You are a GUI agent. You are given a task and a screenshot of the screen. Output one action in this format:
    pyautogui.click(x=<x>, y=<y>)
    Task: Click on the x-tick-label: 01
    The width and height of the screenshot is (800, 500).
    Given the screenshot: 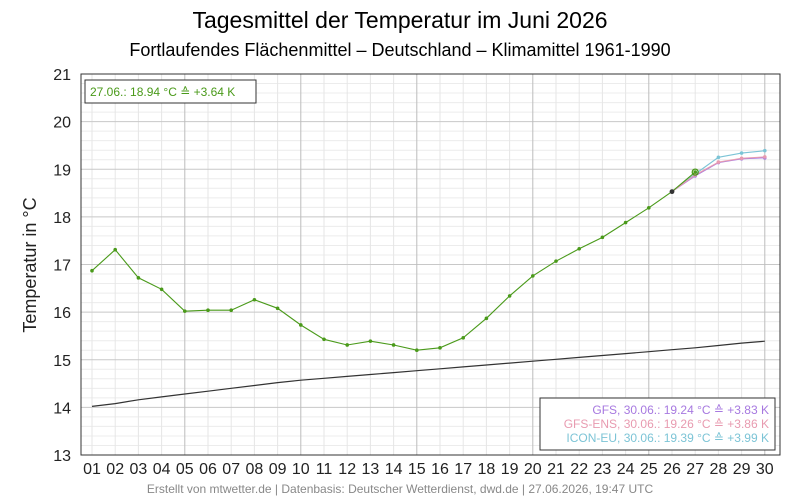 What is the action you would take?
    pyautogui.click(x=92, y=469)
    